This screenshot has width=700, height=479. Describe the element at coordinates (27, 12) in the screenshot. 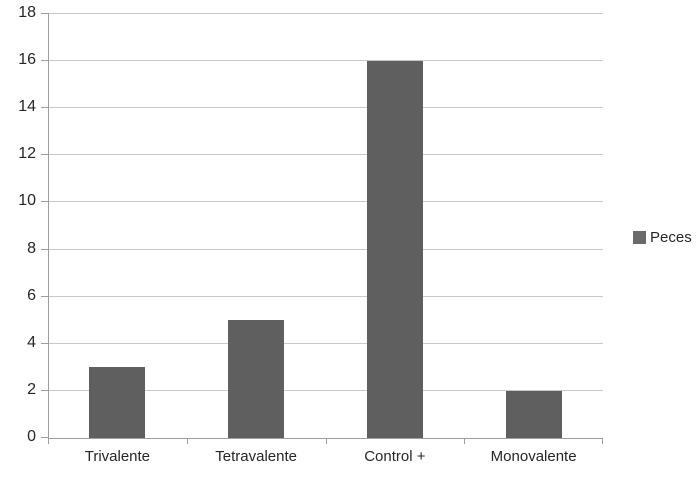

I see `y-axis-label-18: 18` at that location.